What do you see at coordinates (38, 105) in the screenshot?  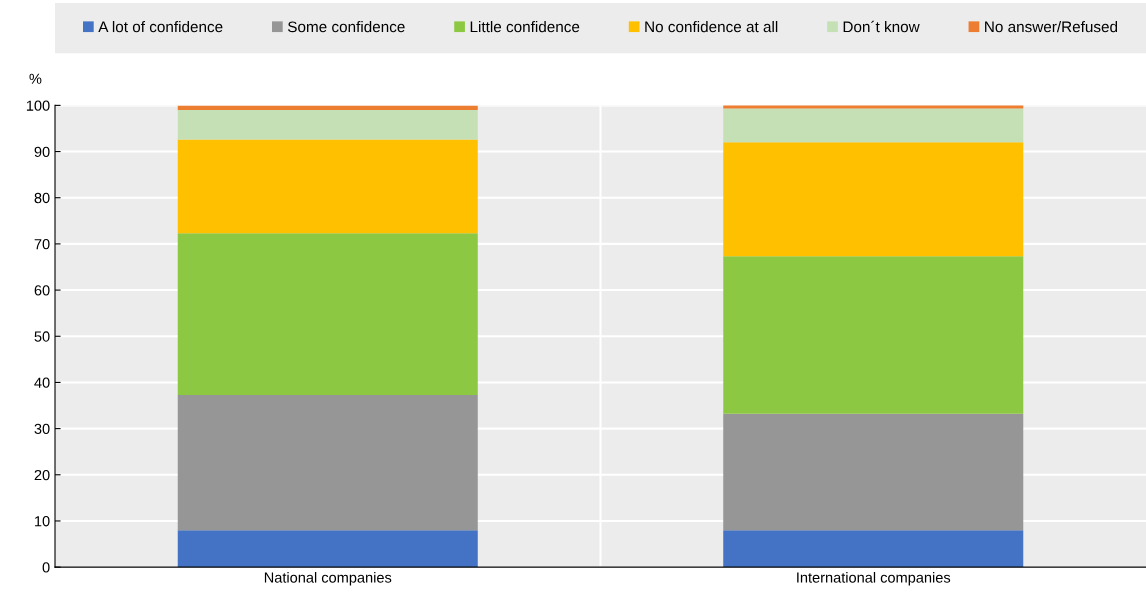 I see `y-tick-label: 100` at bounding box center [38, 105].